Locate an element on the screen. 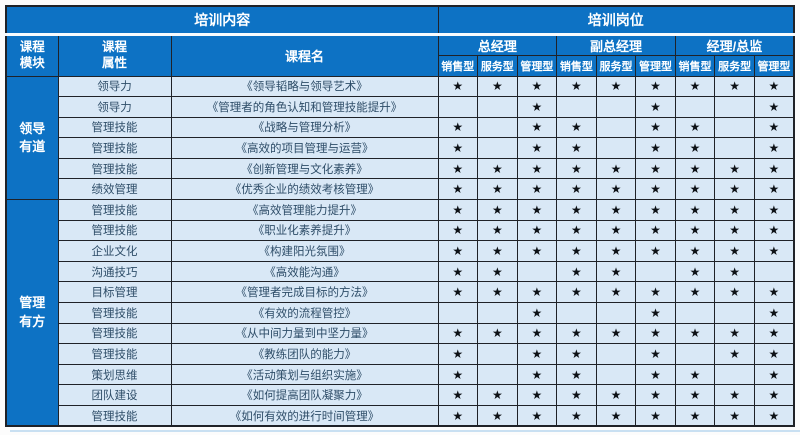 Image resolution: width=800 pixels, height=435 pixels. course-name-cell: 《职业化素养提升》 is located at coordinates (304, 230).